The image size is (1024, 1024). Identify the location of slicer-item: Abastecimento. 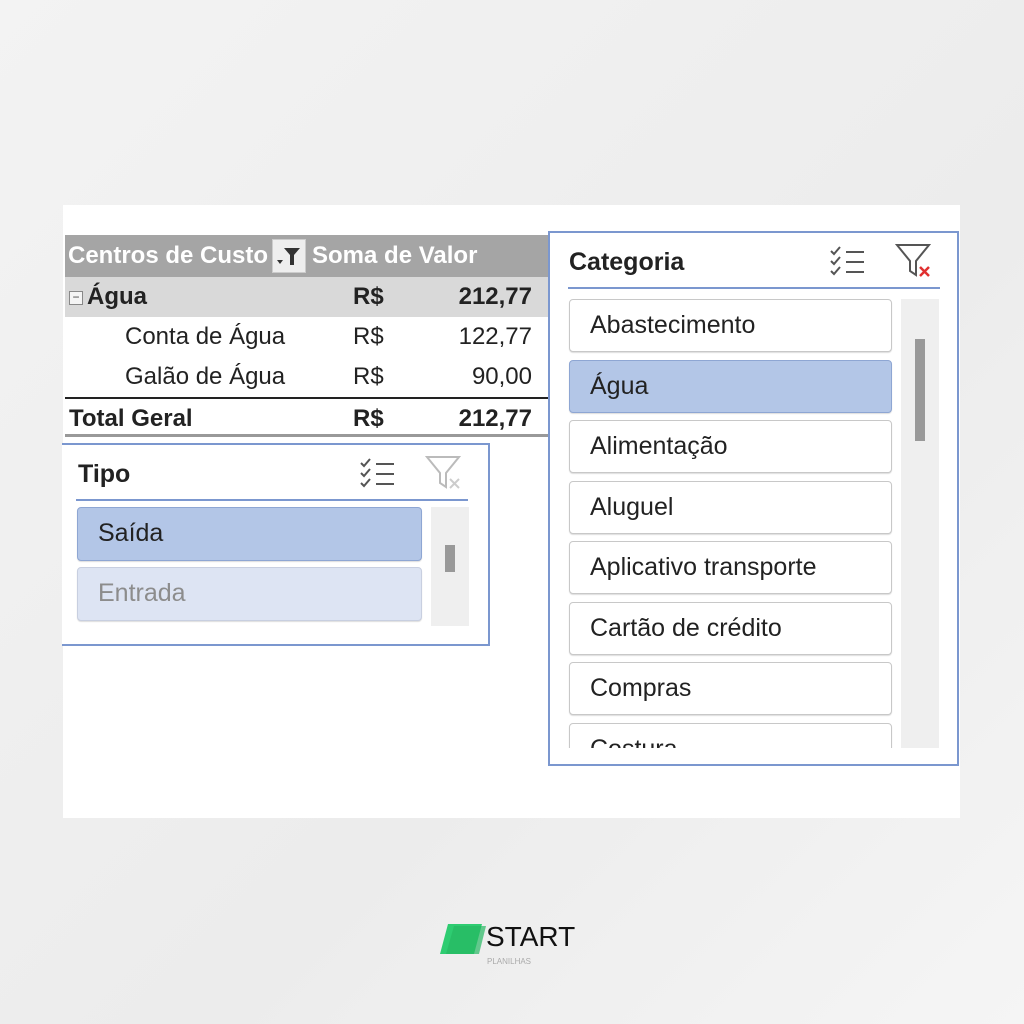
(730, 325).